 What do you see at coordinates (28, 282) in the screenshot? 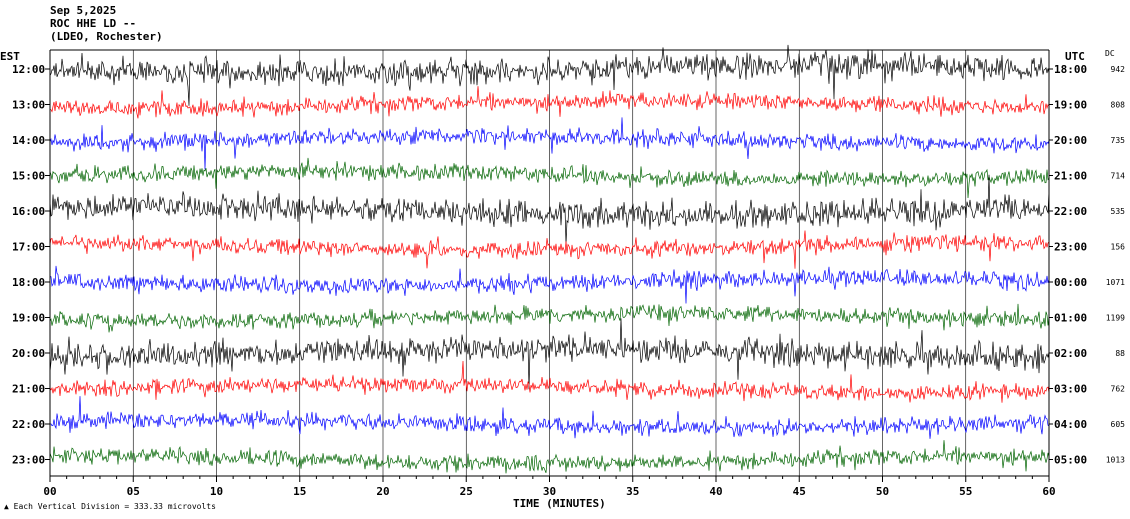
I see `est-hour-label: 18:00` at bounding box center [28, 282].